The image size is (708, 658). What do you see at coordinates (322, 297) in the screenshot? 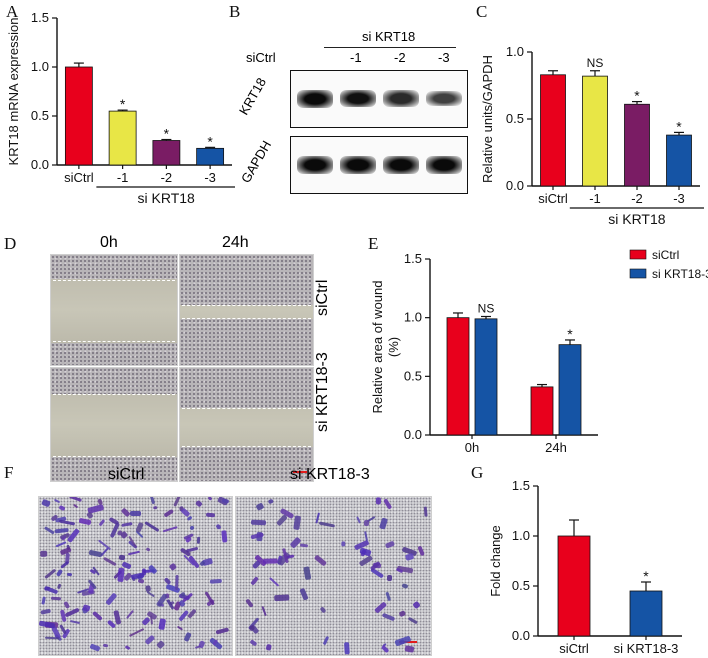
I see `wound-row-sictrl: siCtrl` at bounding box center [322, 297].